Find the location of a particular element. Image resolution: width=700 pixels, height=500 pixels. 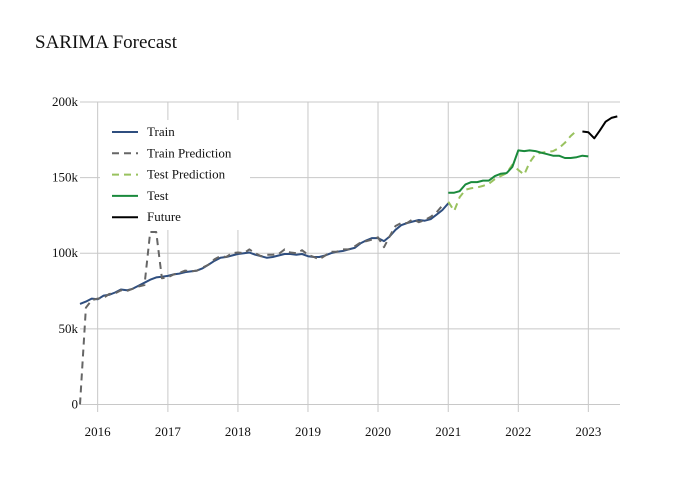

chart-title: SARIMA Forecast is located at coordinates (106, 42).